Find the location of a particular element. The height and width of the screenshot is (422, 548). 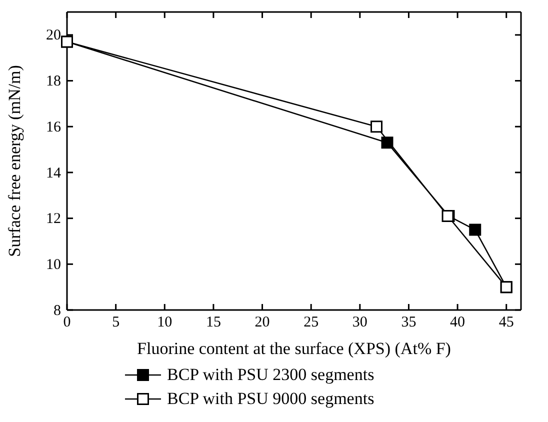

x-axis-title: Fluorine content at the surface (XPS) (At% F) is located at coordinates (294, 348).